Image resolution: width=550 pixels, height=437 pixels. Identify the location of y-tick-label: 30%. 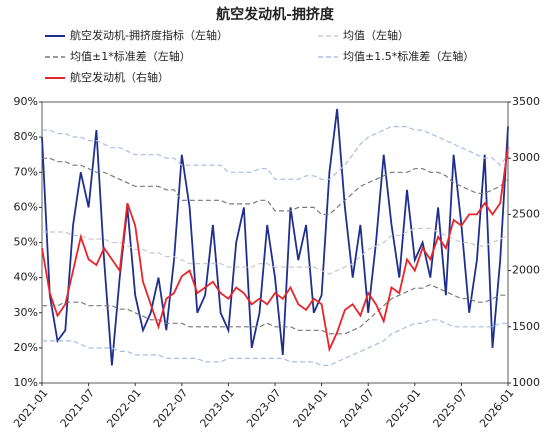
(26, 312).